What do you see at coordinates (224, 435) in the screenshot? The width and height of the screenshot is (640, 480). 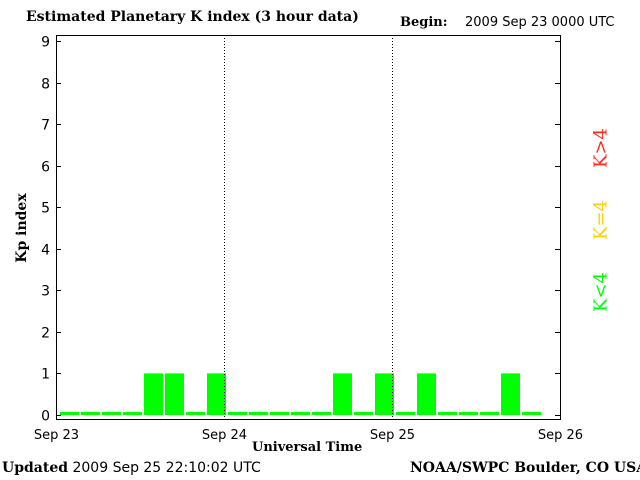 I see `x-tick-label: Sep 24` at bounding box center [224, 435].